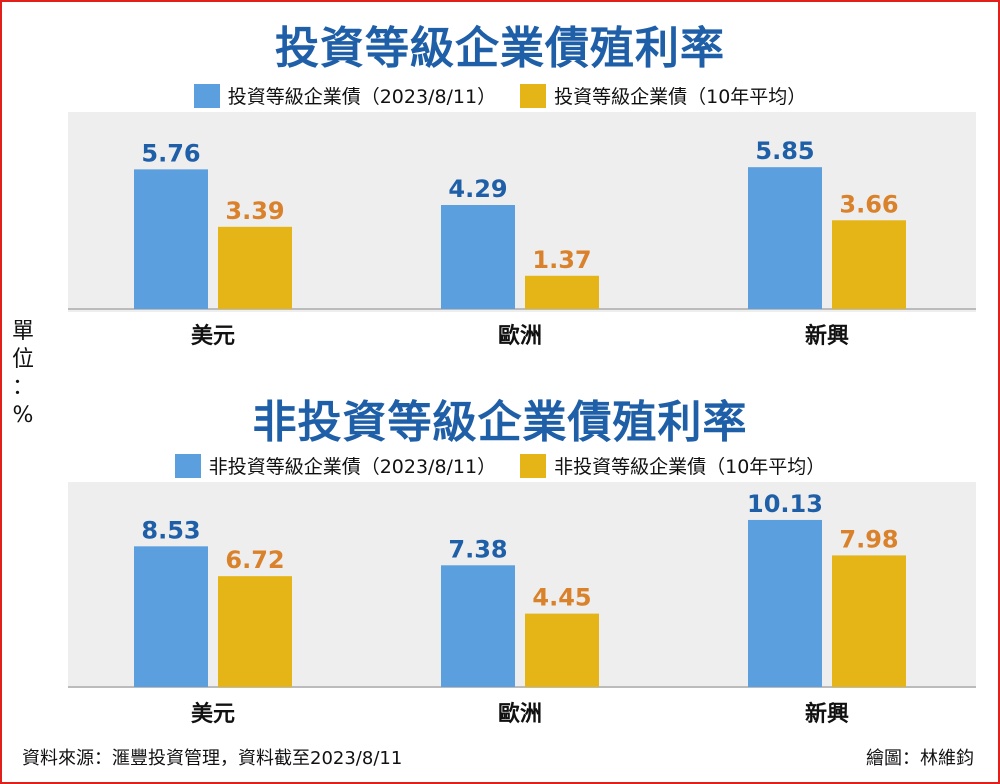 This screenshot has height=784, width=1000. Describe the element at coordinates (22, 359) in the screenshot. I see `unit-char: 位` at that location.